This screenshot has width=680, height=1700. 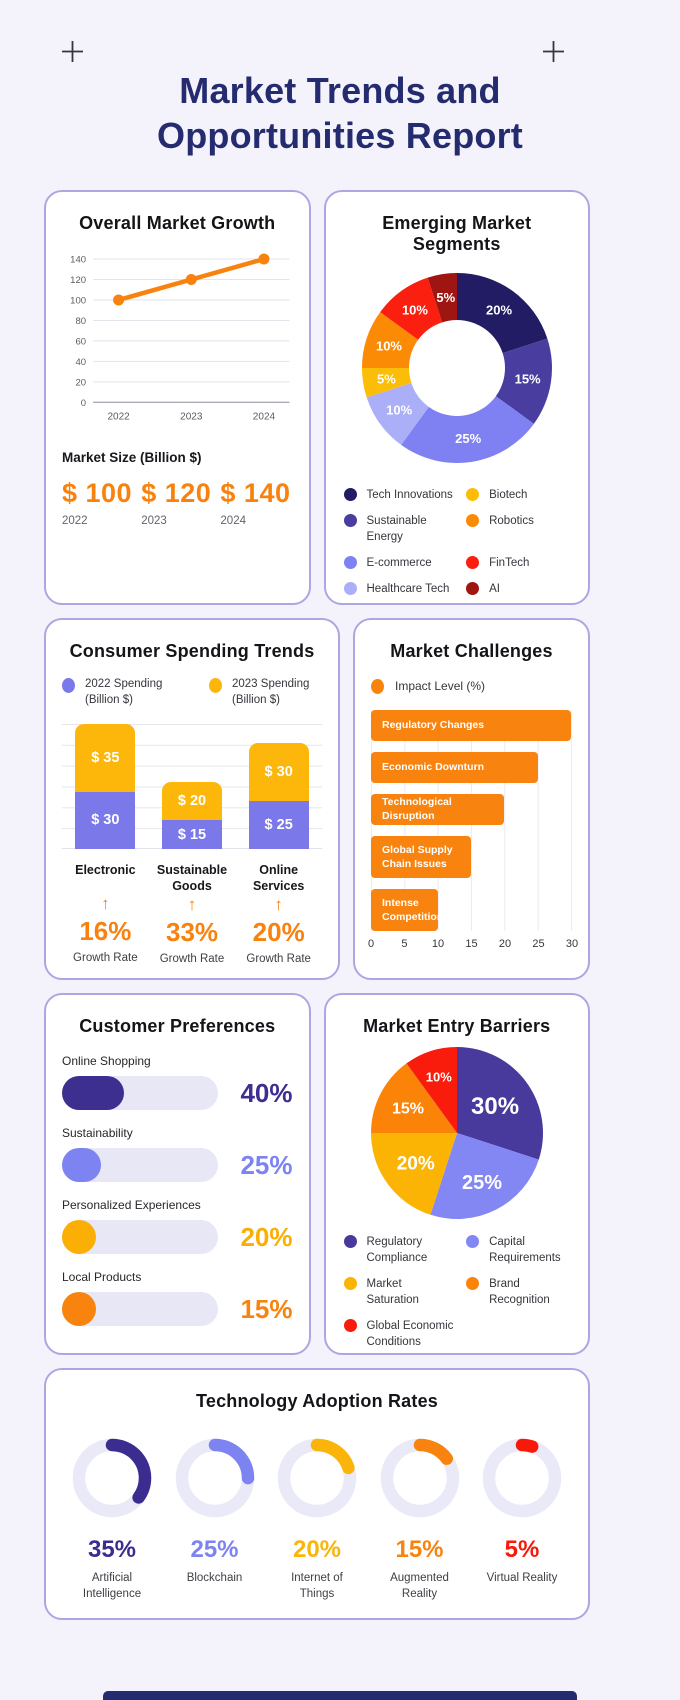 I want to click on gauge-percent: 20%, so click(x=317, y=1549).